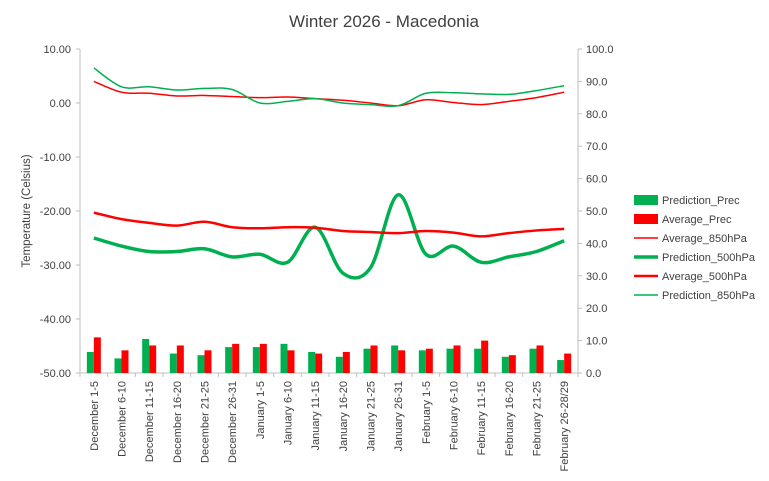  I want to click on line-prediction-500hpa, so click(329, 236).